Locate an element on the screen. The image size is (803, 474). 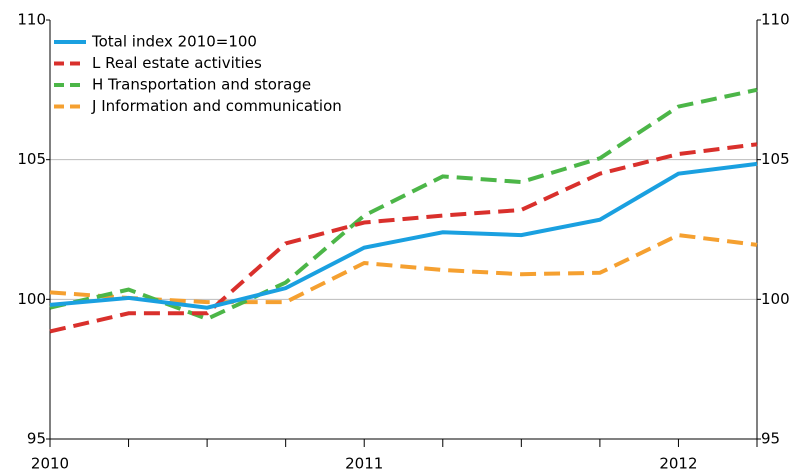
y2-tick-label: 100 is located at coordinates (775, 299).